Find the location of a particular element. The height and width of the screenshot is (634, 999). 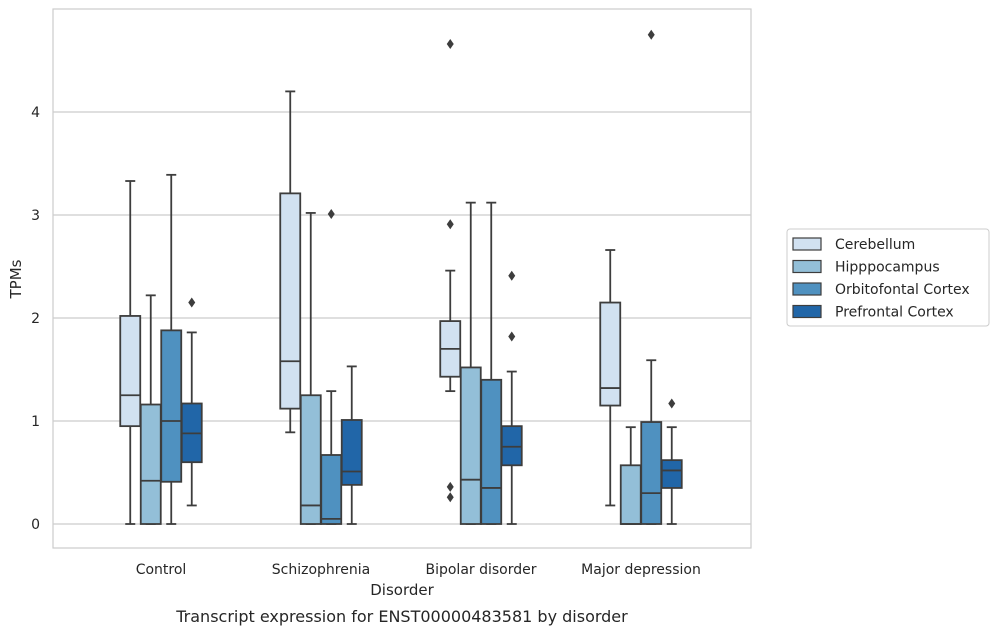

x-tick-label: Bipolar disorder is located at coordinates (480, 570).